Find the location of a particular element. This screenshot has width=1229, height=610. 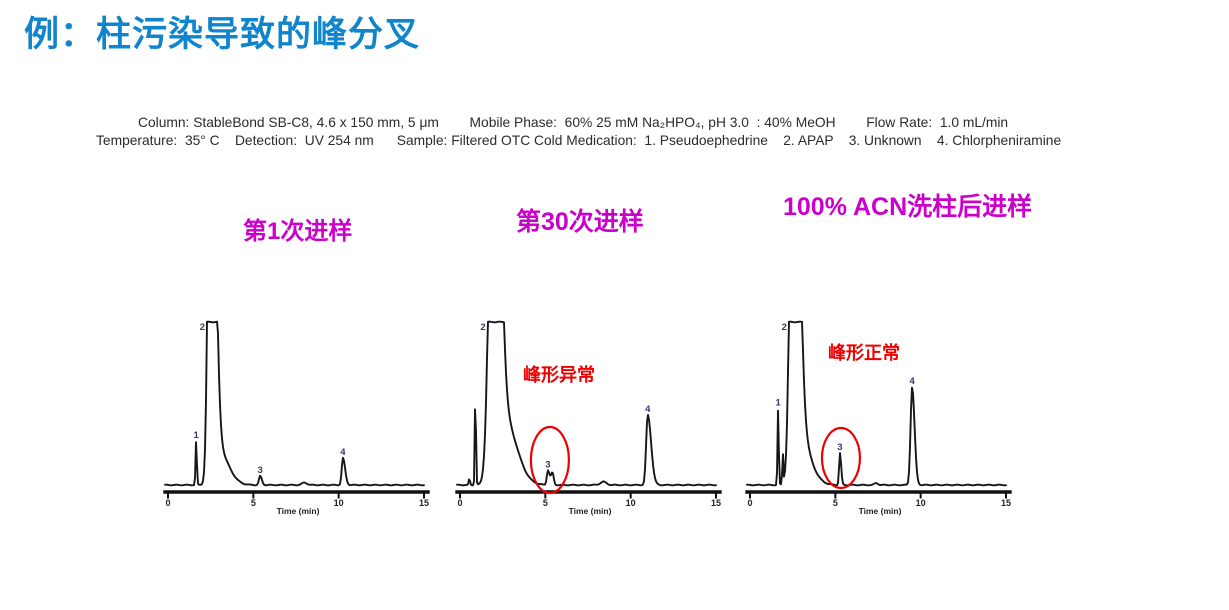

peak-shape-annotation: 峰形异常 is located at coordinates (559, 374).